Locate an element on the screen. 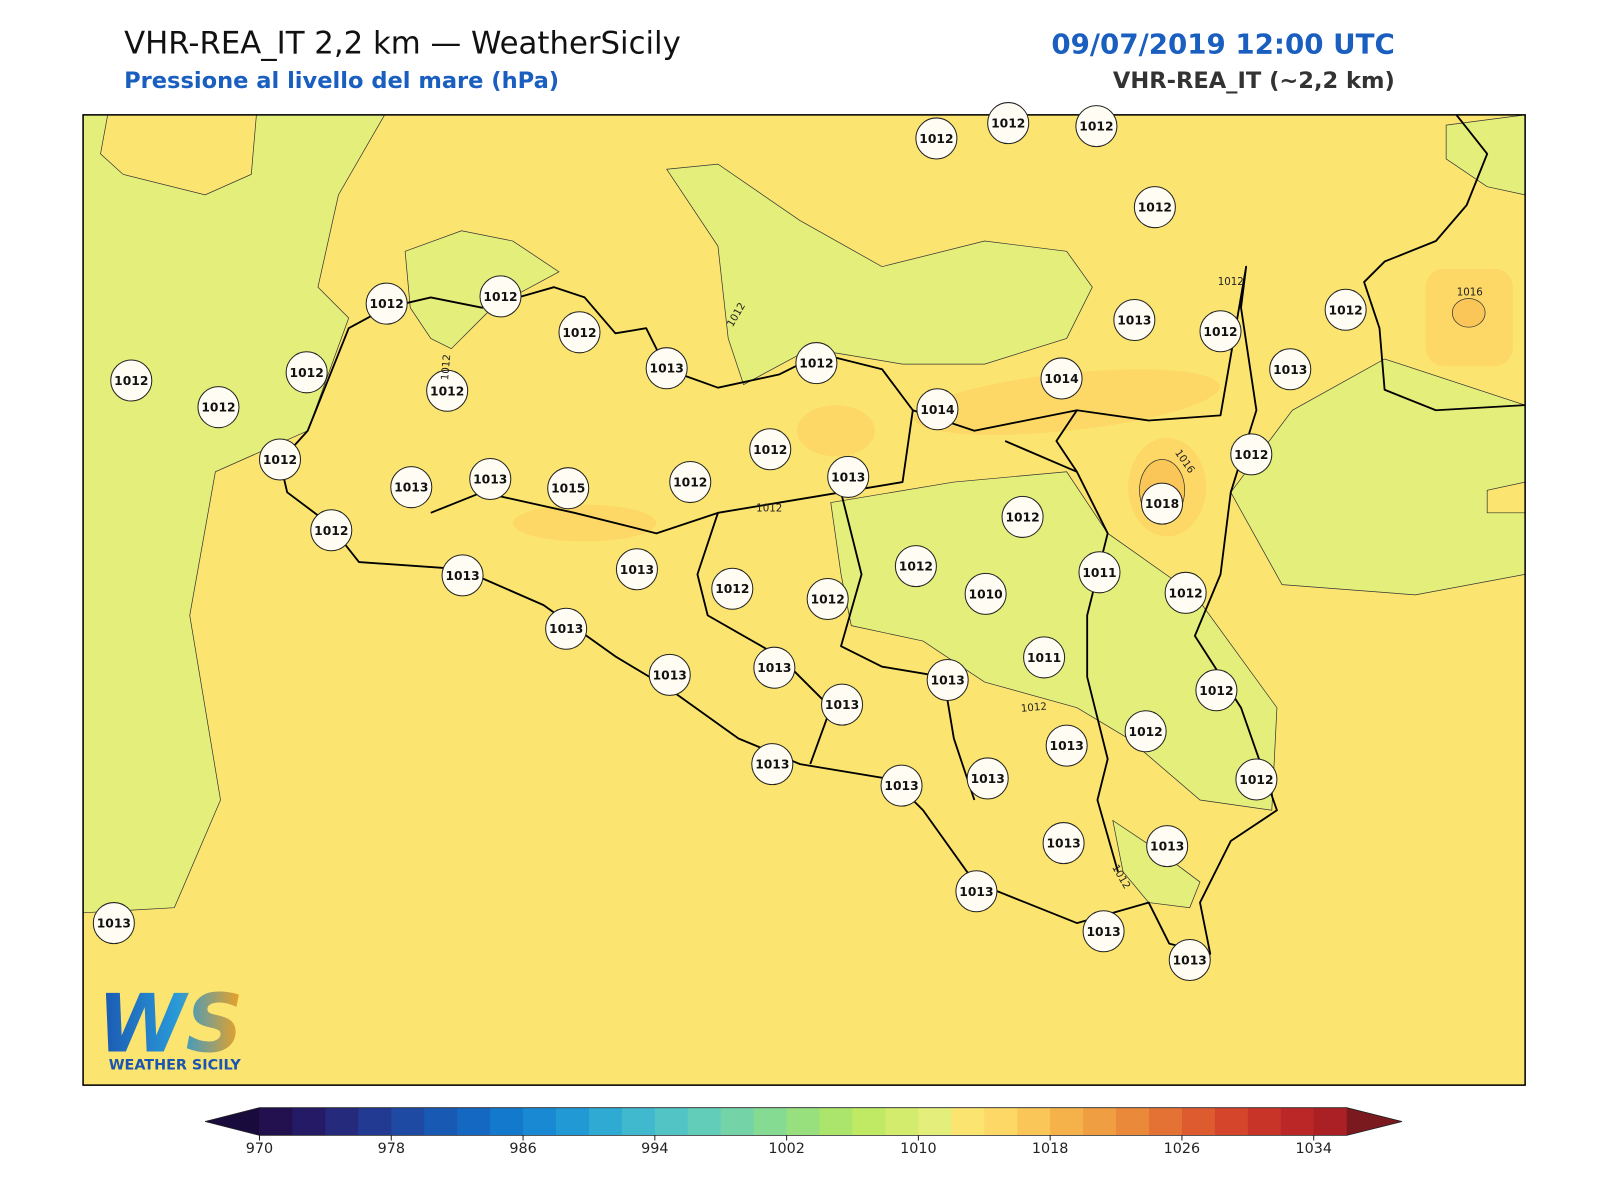  station-value: 1018 is located at coordinates (1162, 504).